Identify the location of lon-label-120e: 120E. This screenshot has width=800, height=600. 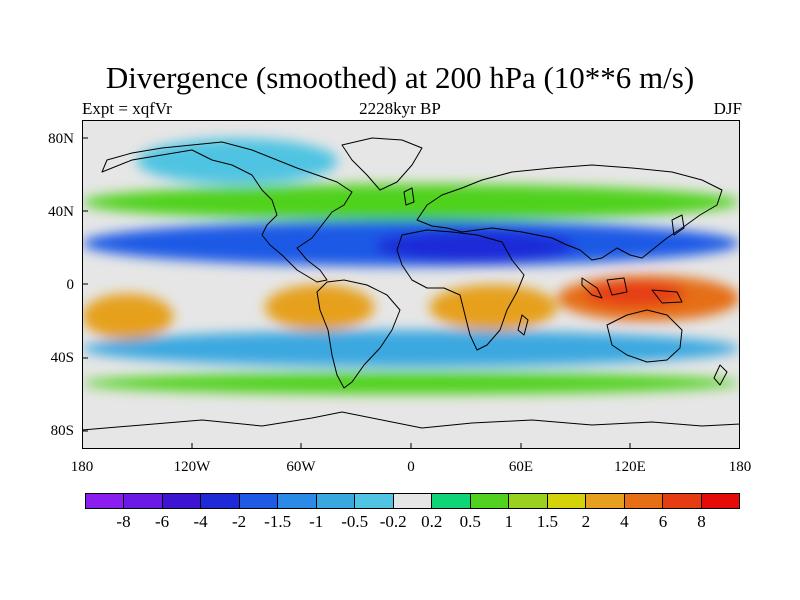
(630, 467).